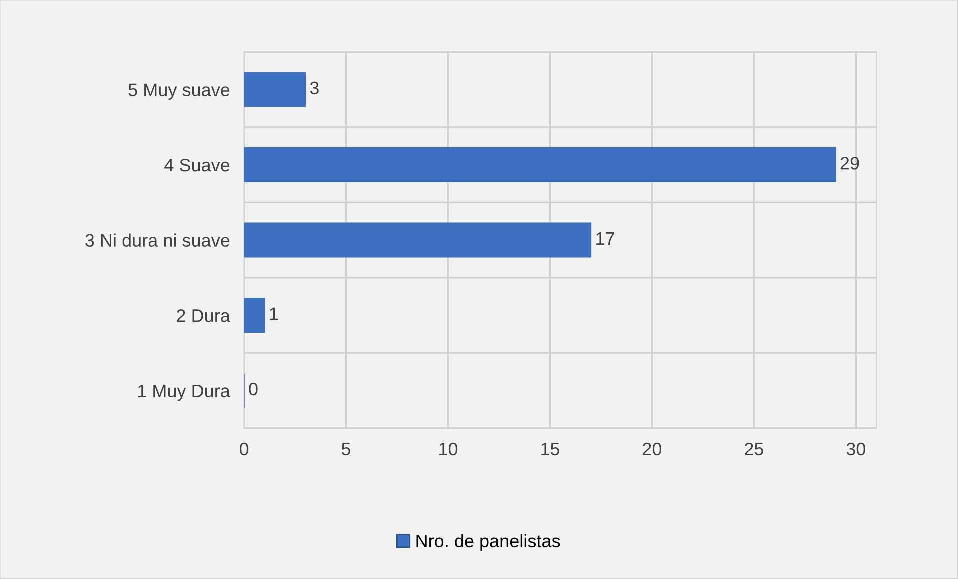 The image size is (958, 579). I want to click on y-tick-label: 2 Dura, so click(203, 315).